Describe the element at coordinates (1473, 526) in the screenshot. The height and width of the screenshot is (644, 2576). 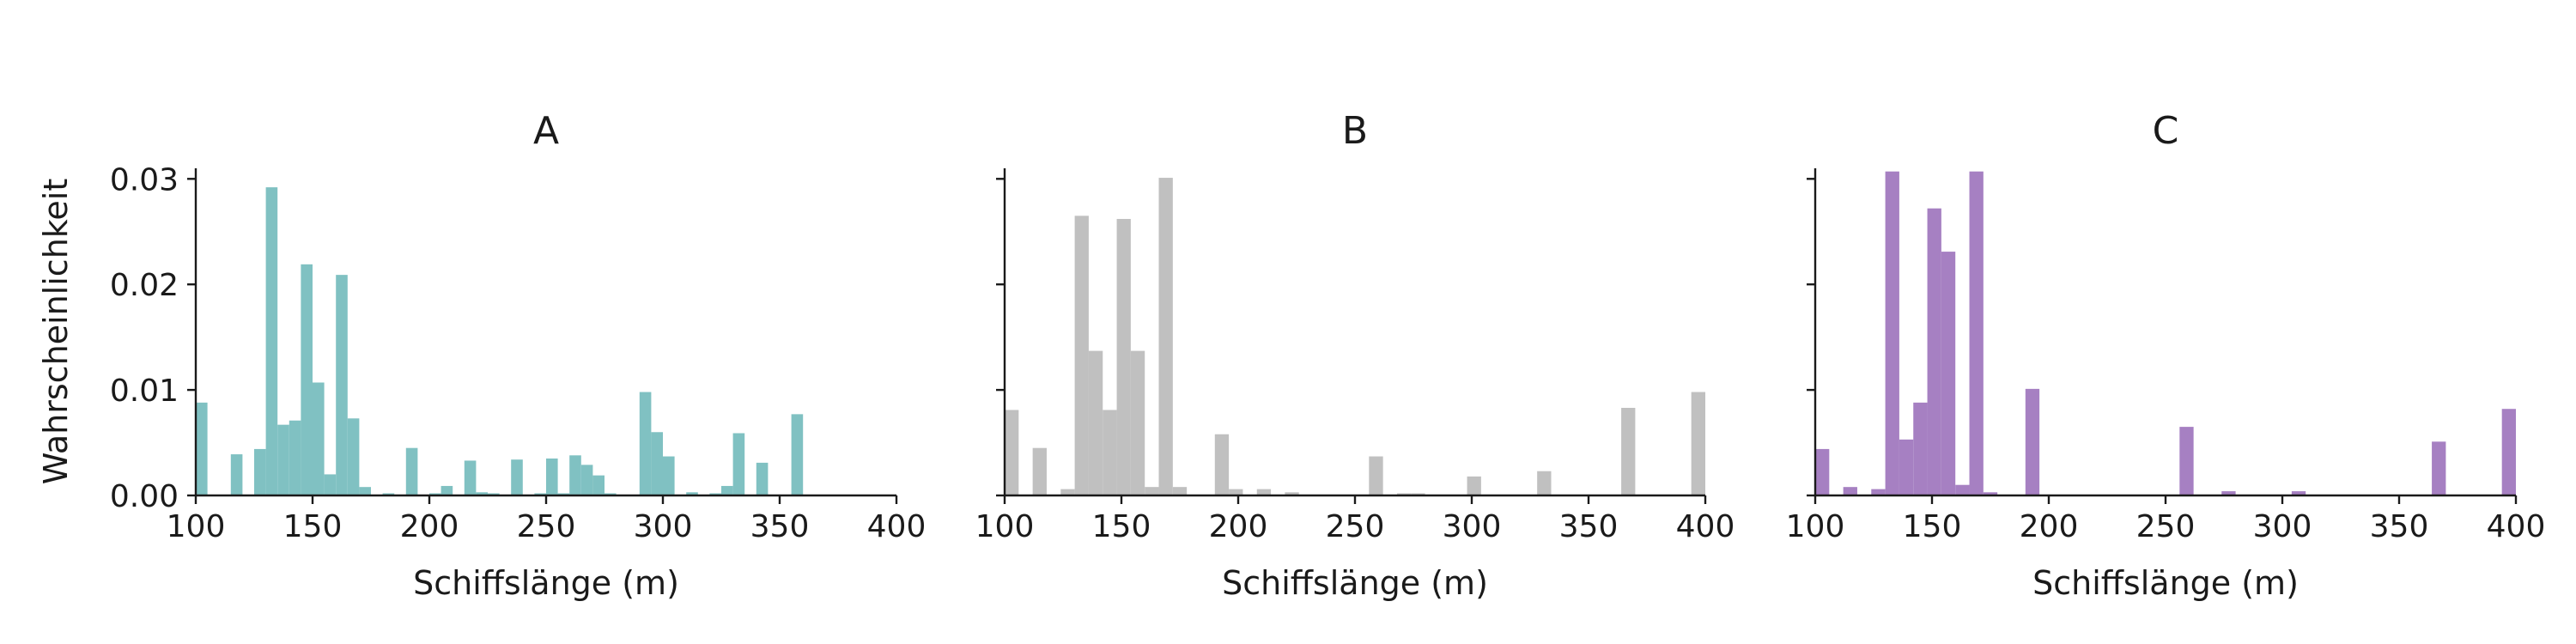
I see `panel-b-x-tick-label-4: 300` at that location.